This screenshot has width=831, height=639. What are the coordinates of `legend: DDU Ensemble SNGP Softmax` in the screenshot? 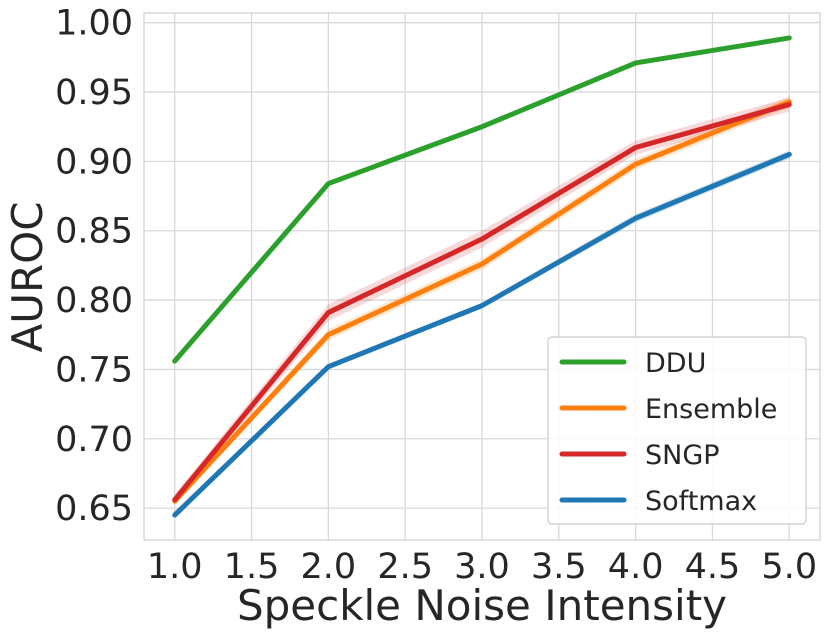 It's located at (677, 430).